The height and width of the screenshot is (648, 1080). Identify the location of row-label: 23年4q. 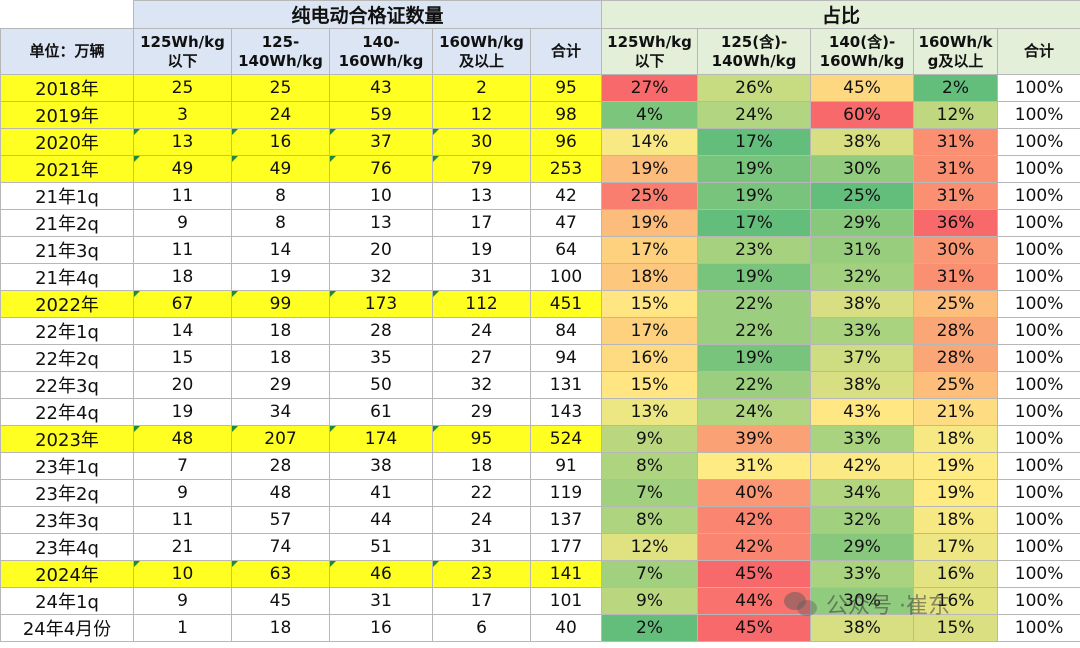
(67, 547).